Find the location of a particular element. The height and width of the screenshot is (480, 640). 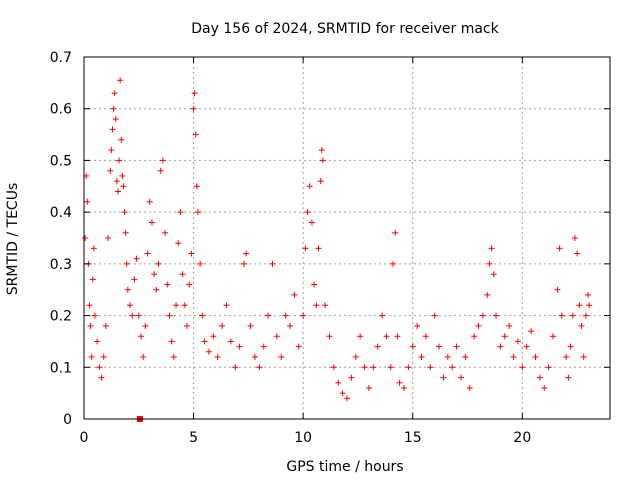

y-tick-label: 0.5 is located at coordinates (61, 161).